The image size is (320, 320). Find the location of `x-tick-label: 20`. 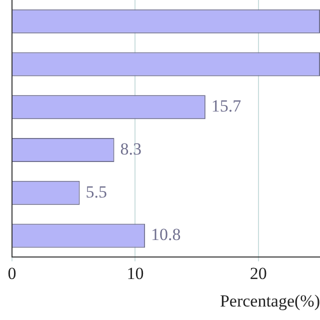

x-tick-label: 20 is located at coordinates (258, 273).